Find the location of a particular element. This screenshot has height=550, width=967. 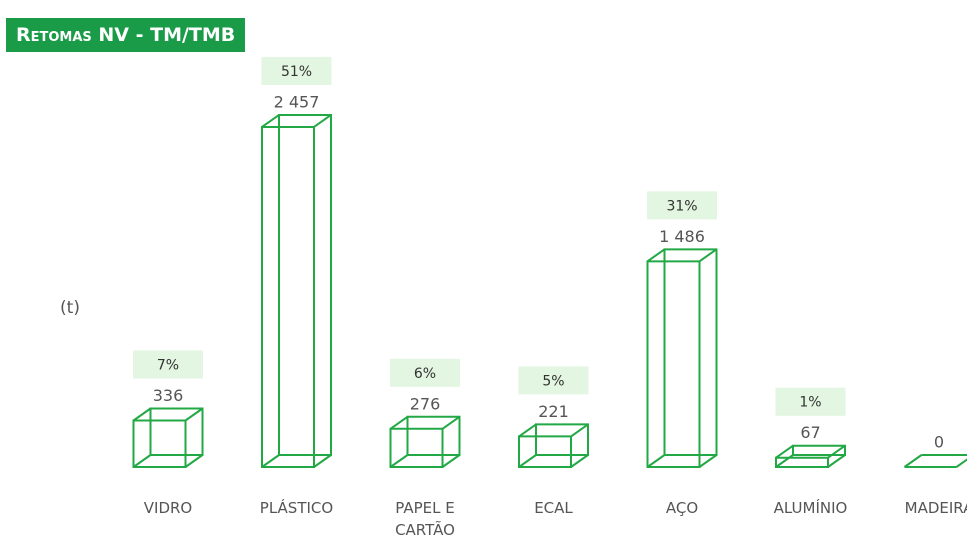

share-label: 1% is located at coordinates (810, 403).